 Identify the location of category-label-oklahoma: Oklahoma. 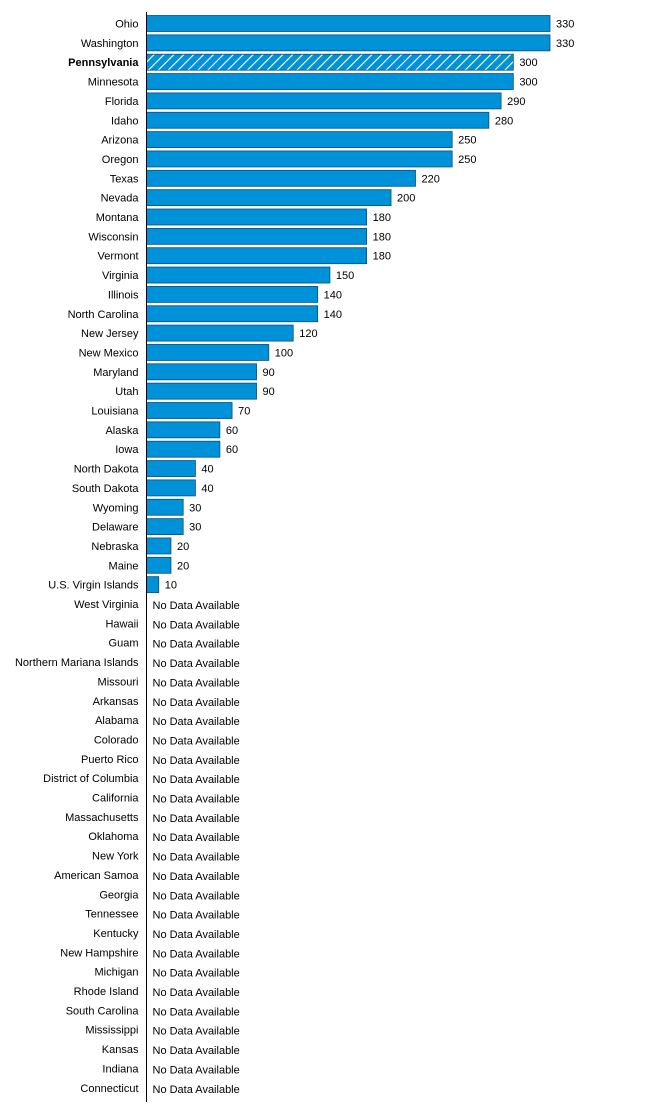
(113, 837).